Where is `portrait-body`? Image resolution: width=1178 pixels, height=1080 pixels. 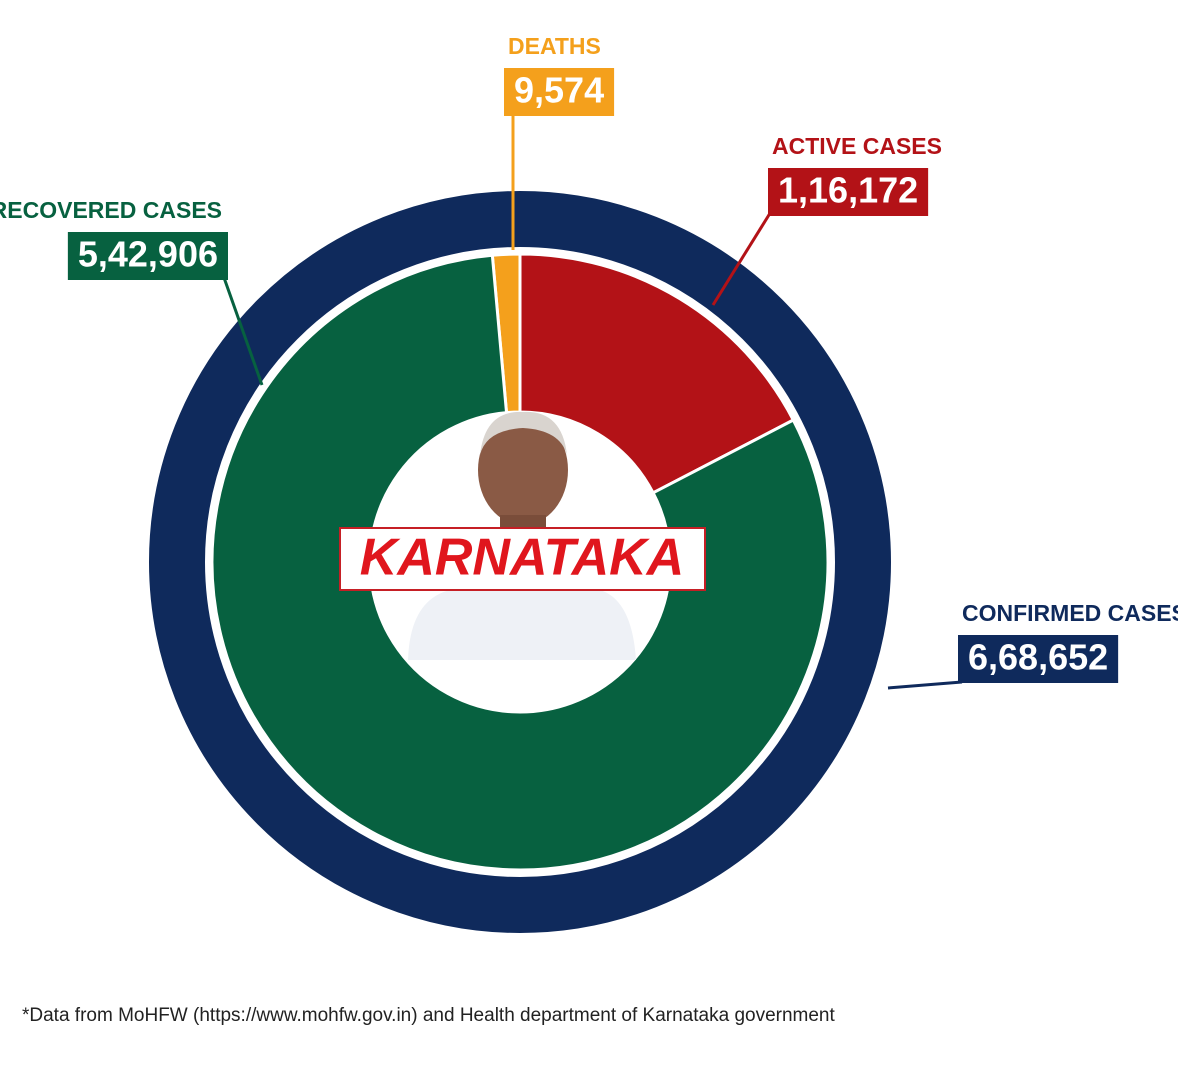
portrait-body is located at coordinates (522, 625).